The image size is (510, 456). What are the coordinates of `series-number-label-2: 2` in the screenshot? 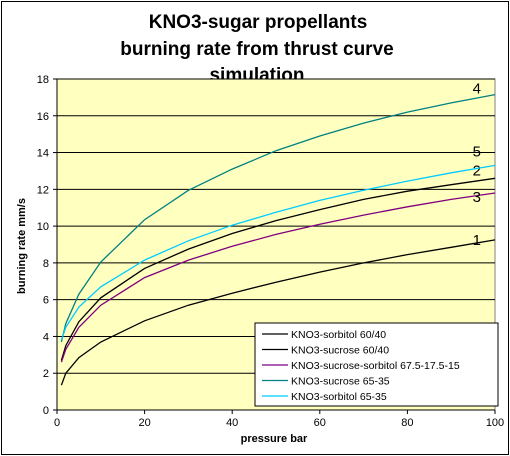 It's located at (477, 170).